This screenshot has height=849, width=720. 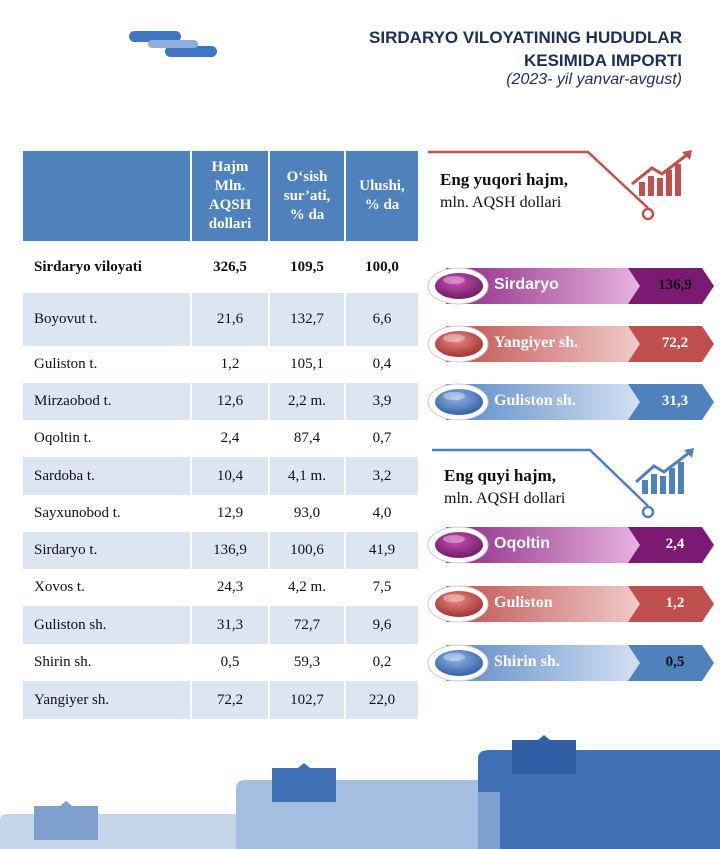 I want to click on table-row: Guliston sh. 31,3 72,7 9,6, so click(x=220, y=625).